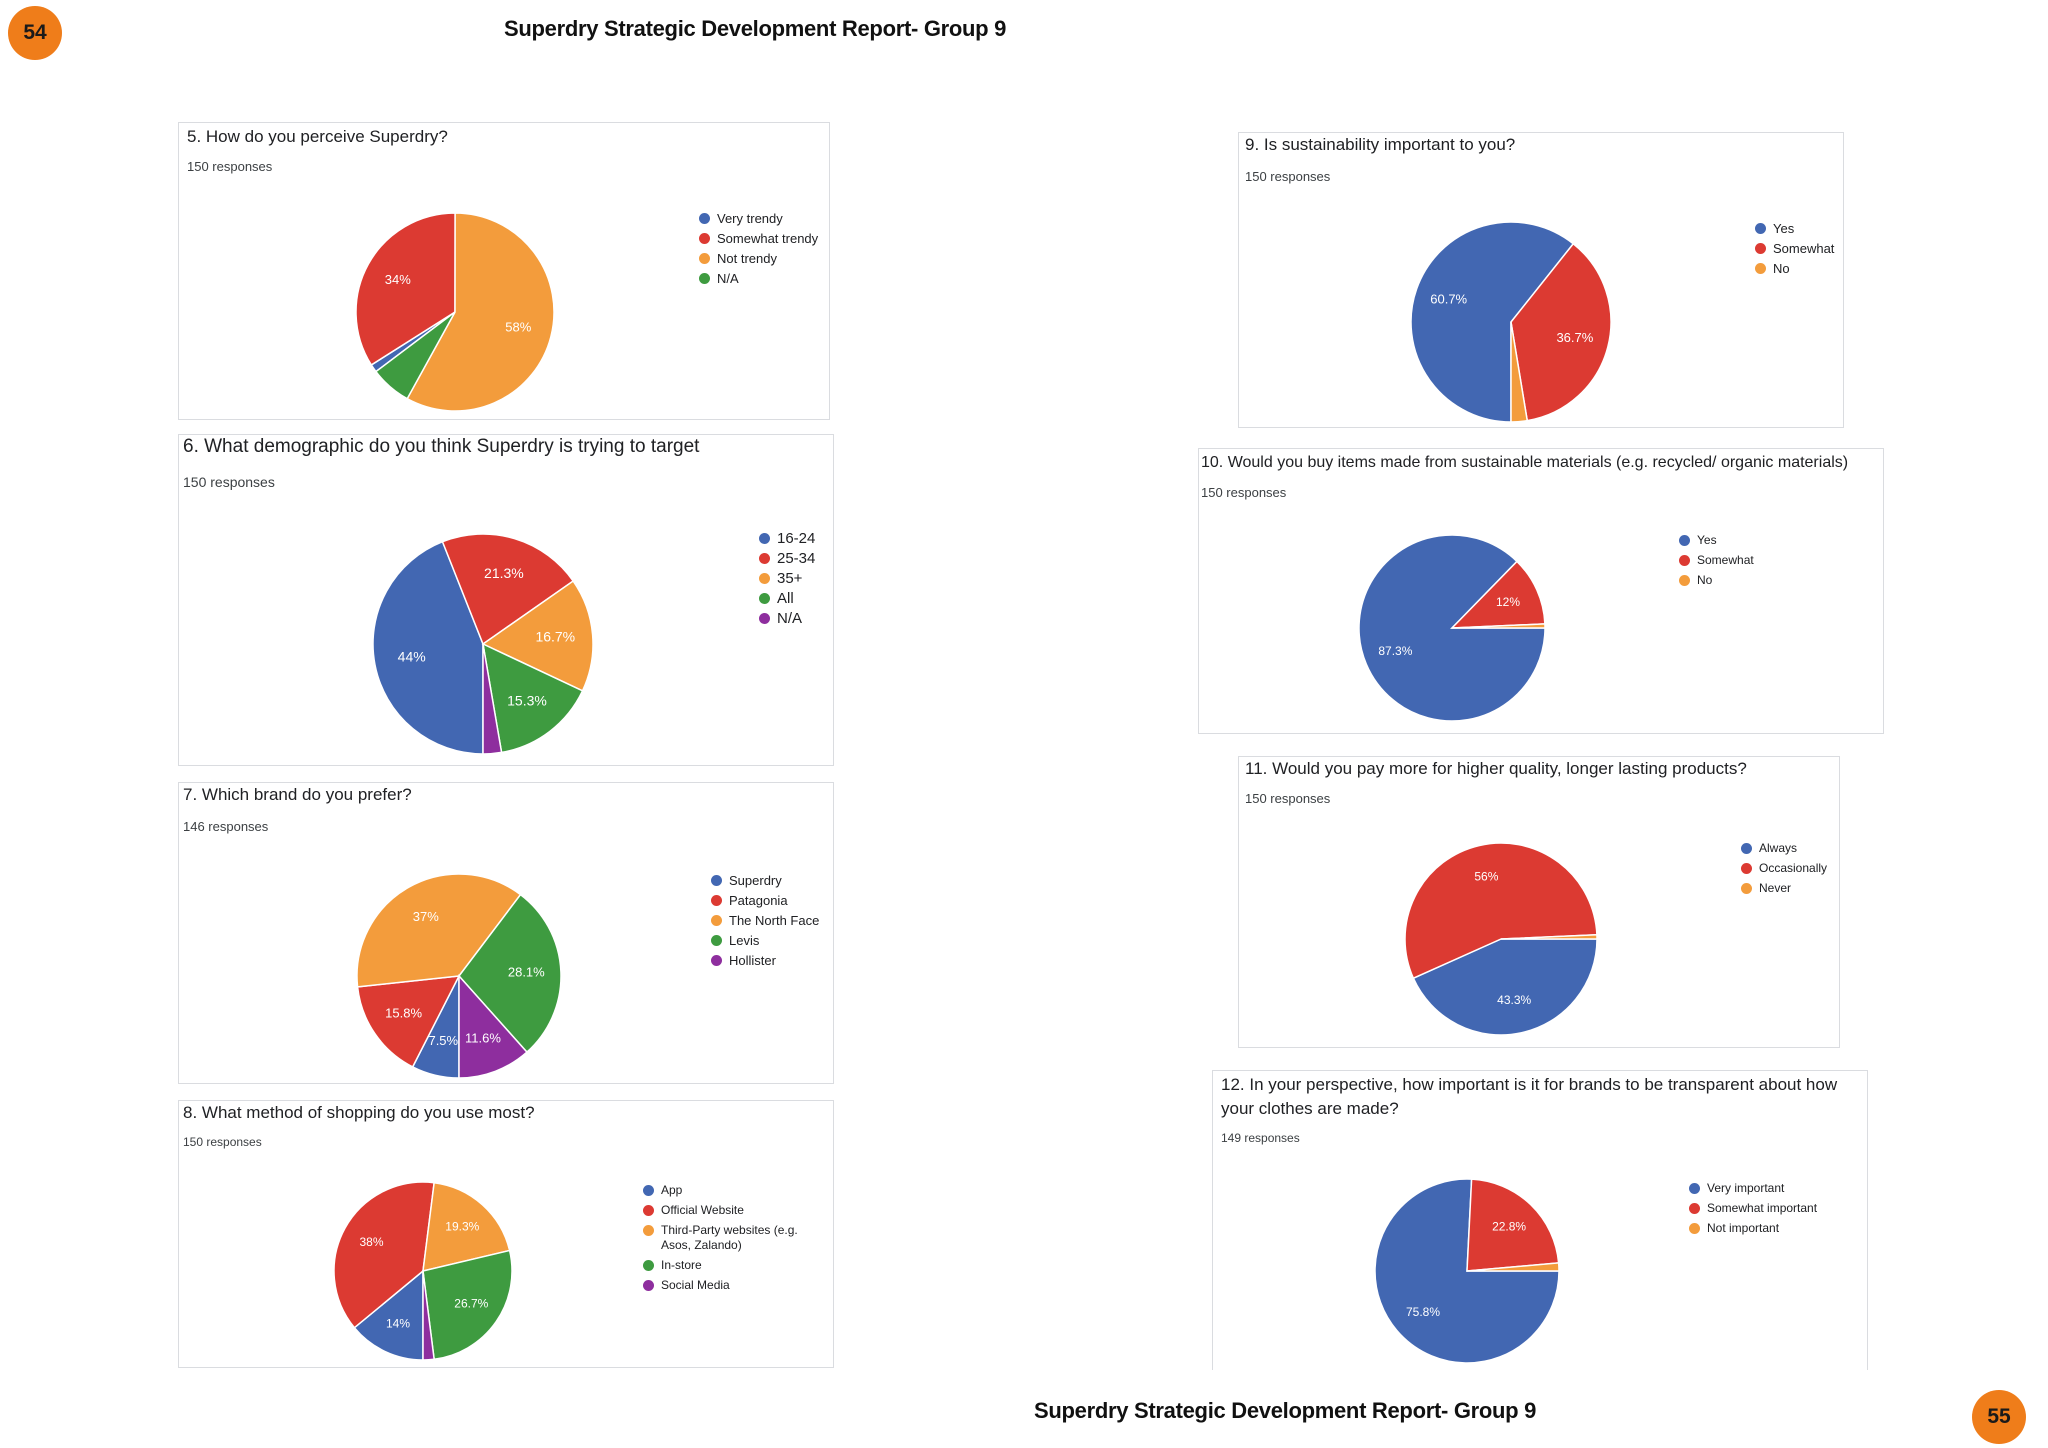 The image size is (2048, 1448). Describe the element at coordinates (1509, 1226) in the screenshot. I see `slice-label: 22.8%` at that location.